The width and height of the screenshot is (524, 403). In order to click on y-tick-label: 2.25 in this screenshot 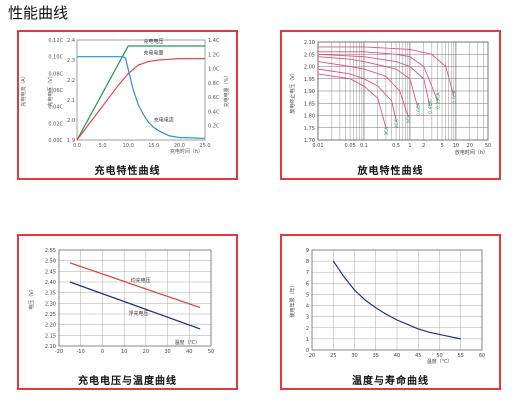, I will do `click(50, 315)`.